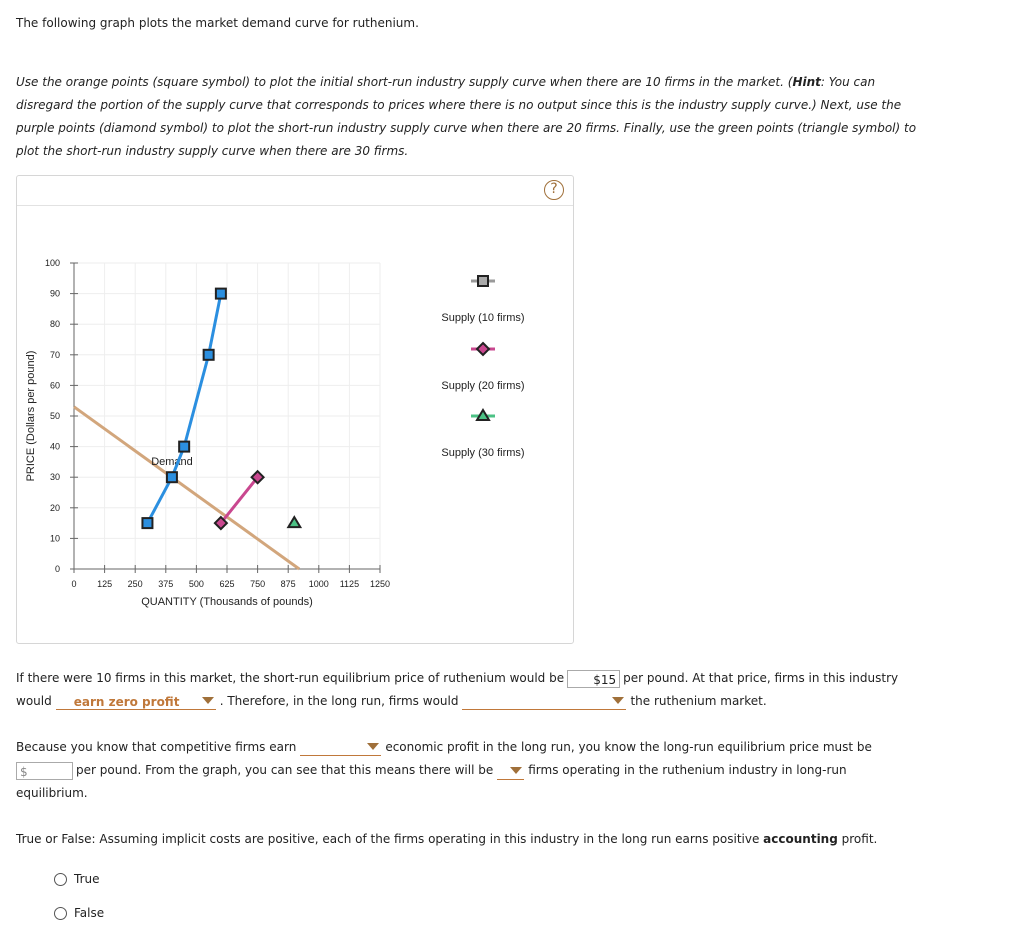 The width and height of the screenshot is (1024, 949). I want to click on supply-20-firms-line, so click(239, 500).